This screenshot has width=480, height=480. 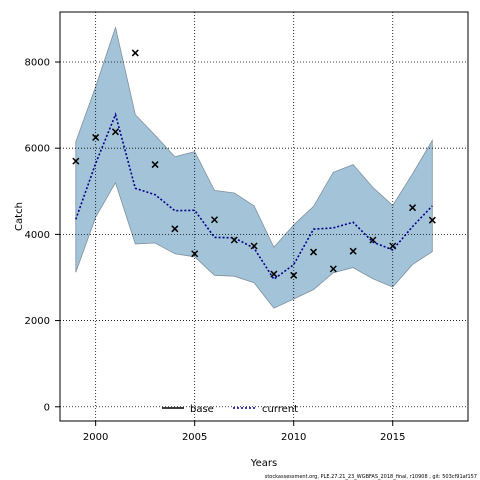 I want to click on y-axis-title: Catch, so click(x=19, y=216).